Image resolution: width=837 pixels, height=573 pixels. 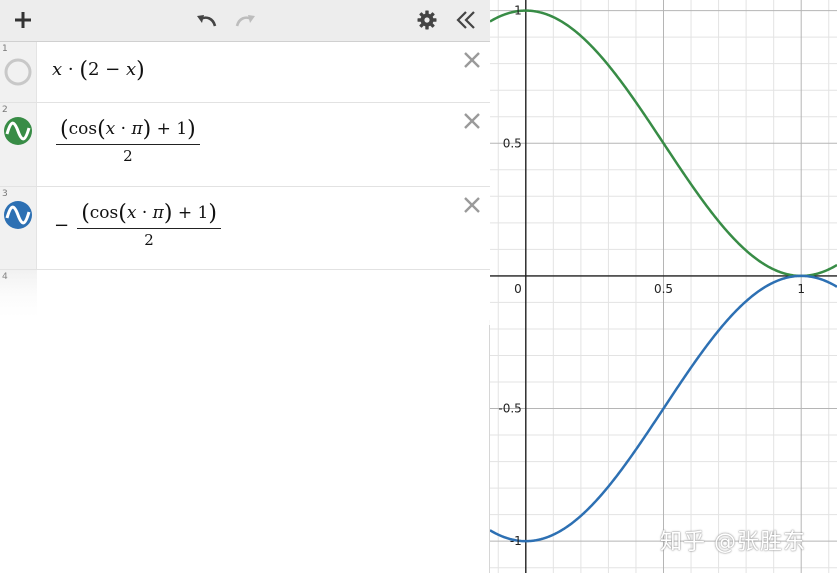 What do you see at coordinates (512, 143) in the screenshot?
I see `y-tick-label: 0.5` at bounding box center [512, 143].